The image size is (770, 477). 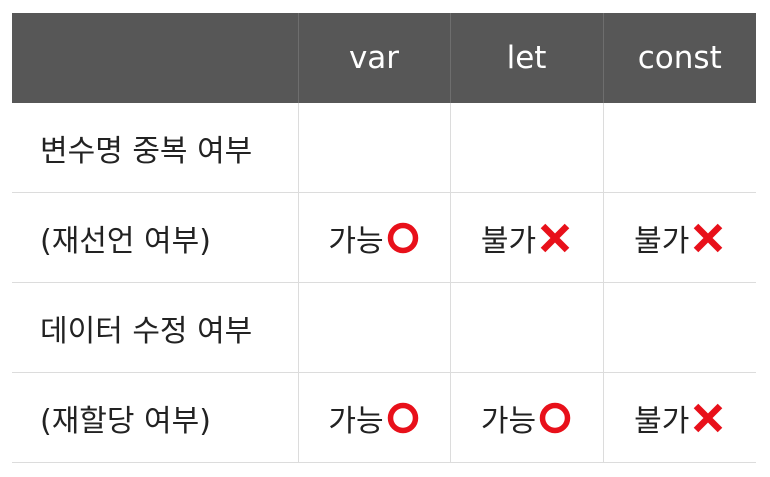 What do you see at coordinates (155, 148) in the screenshot?
I see `row-label: 변수명 중복 여부` at bounding box center [155, 148].